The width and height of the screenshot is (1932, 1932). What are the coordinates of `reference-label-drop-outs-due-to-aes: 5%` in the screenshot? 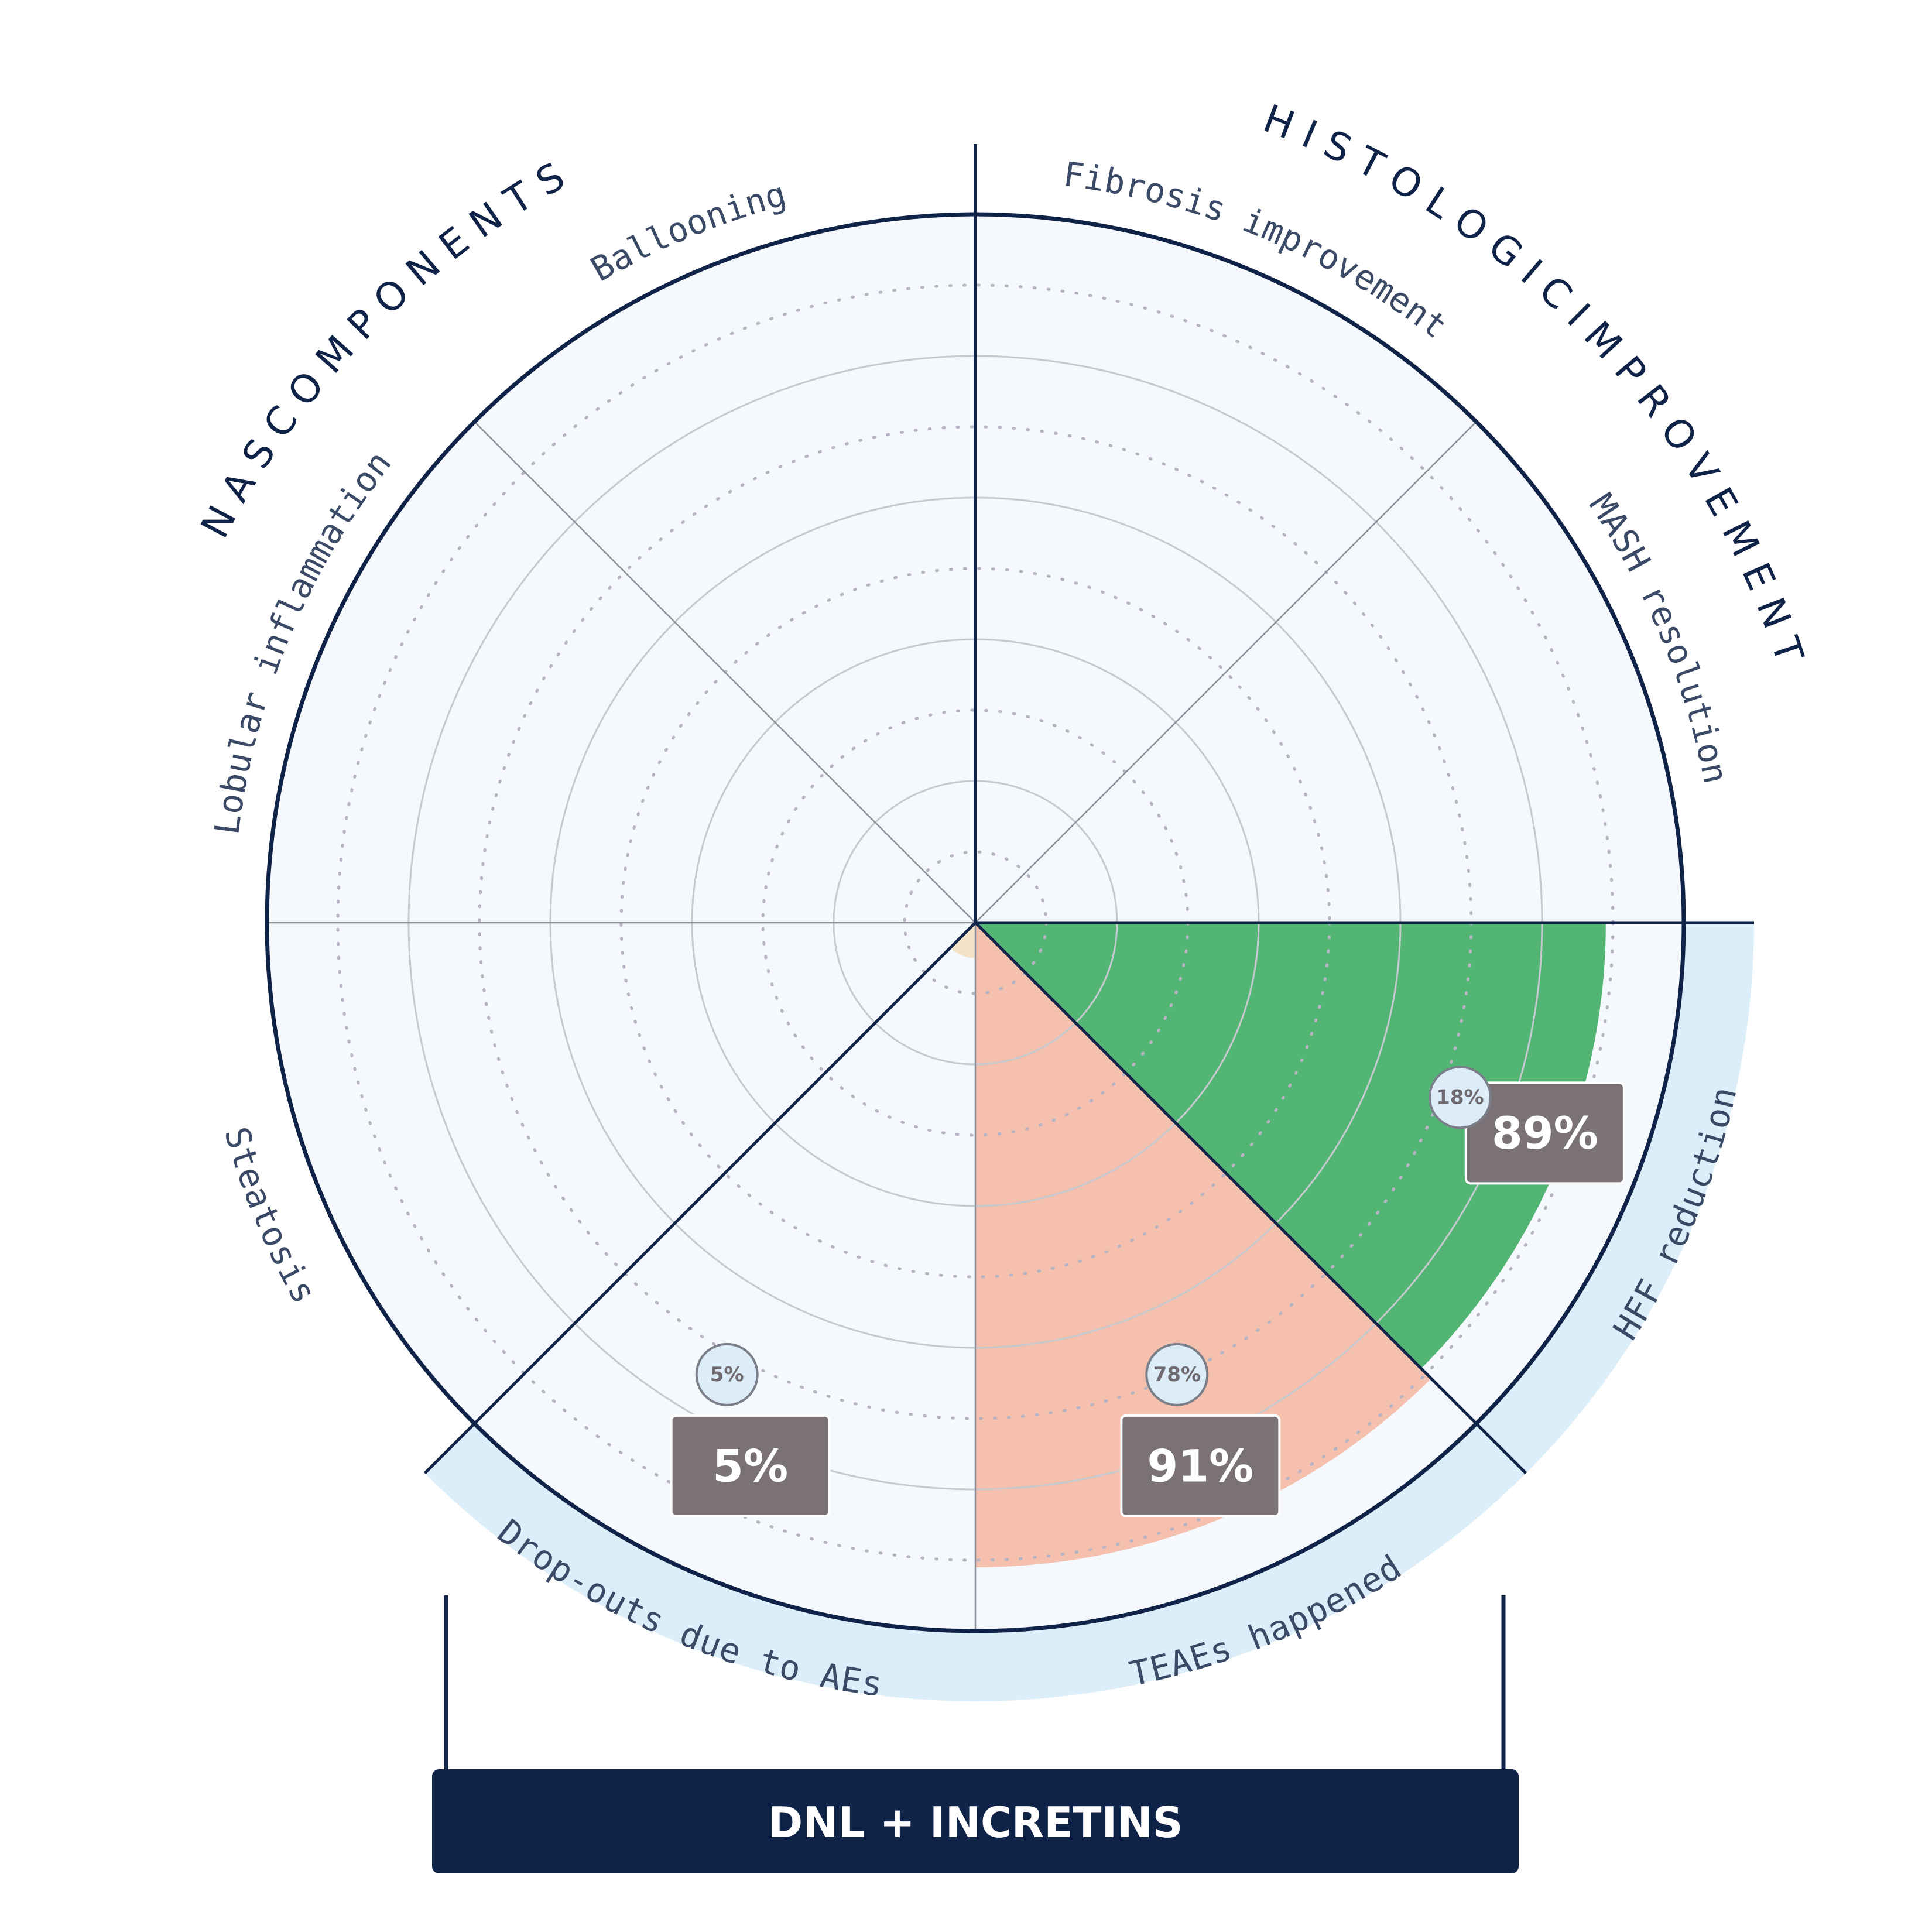 It's located at (727, 1374).